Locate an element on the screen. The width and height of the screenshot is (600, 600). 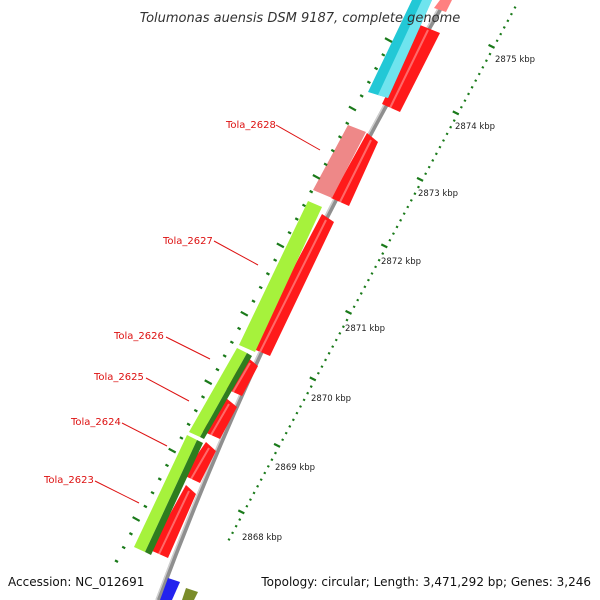
scale-label: 2874 kbp is located at coordinates (475, 127).